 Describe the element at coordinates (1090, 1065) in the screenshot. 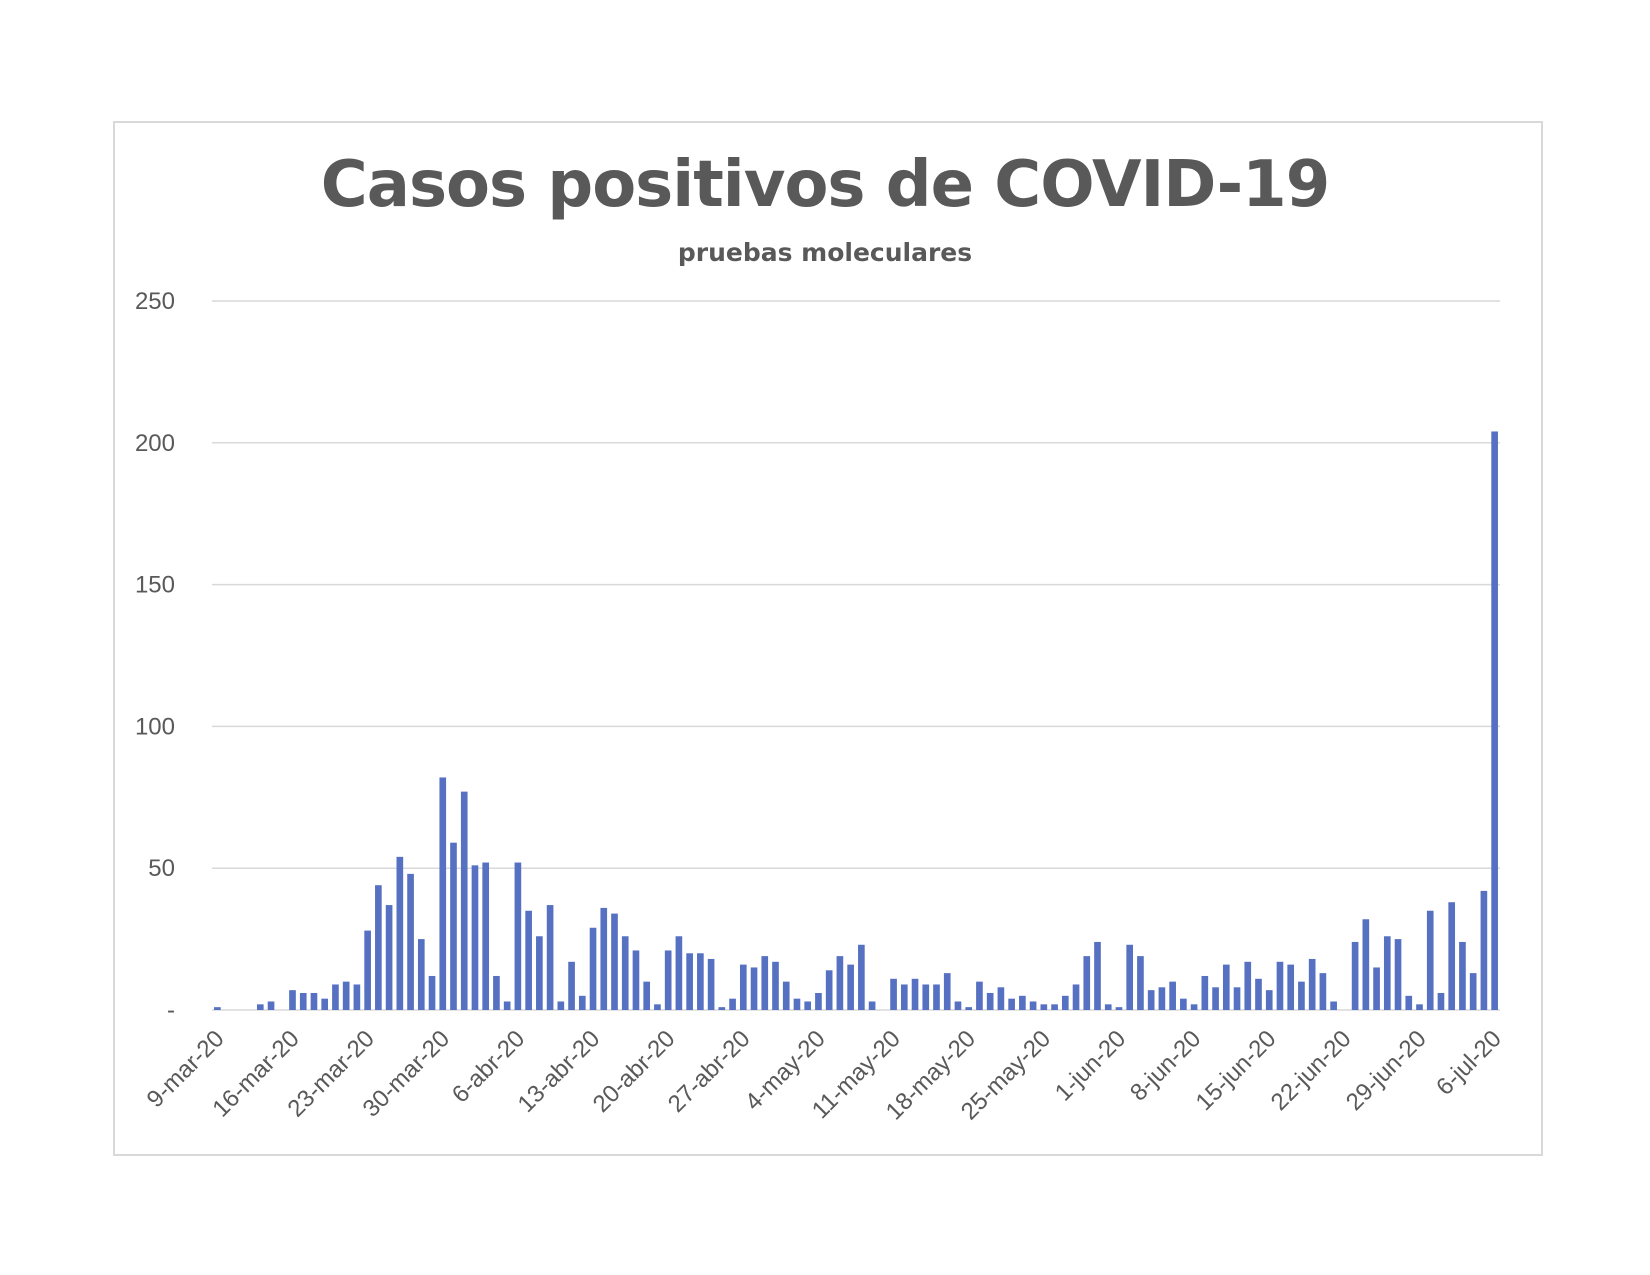

I see `x-tick-label: 1-jun-20` at that location.